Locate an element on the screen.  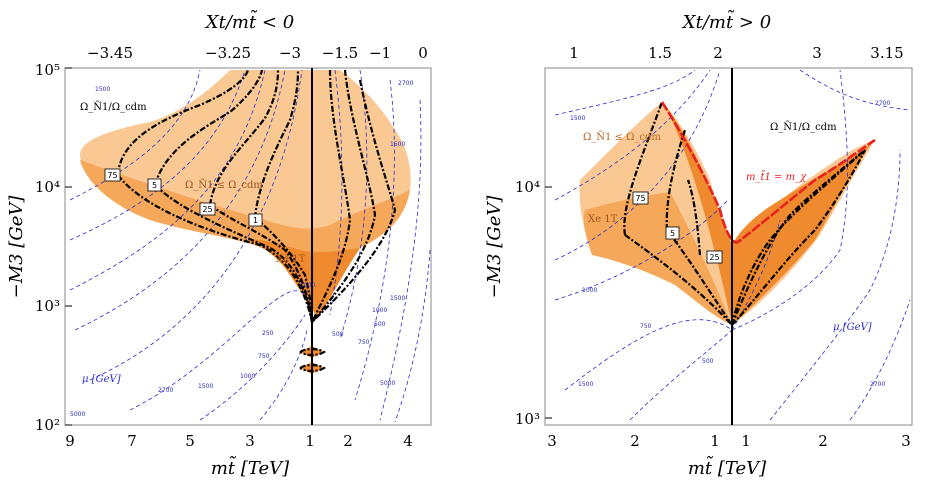
left-x-top-tick: −1 is located at coordinates (380, 53).